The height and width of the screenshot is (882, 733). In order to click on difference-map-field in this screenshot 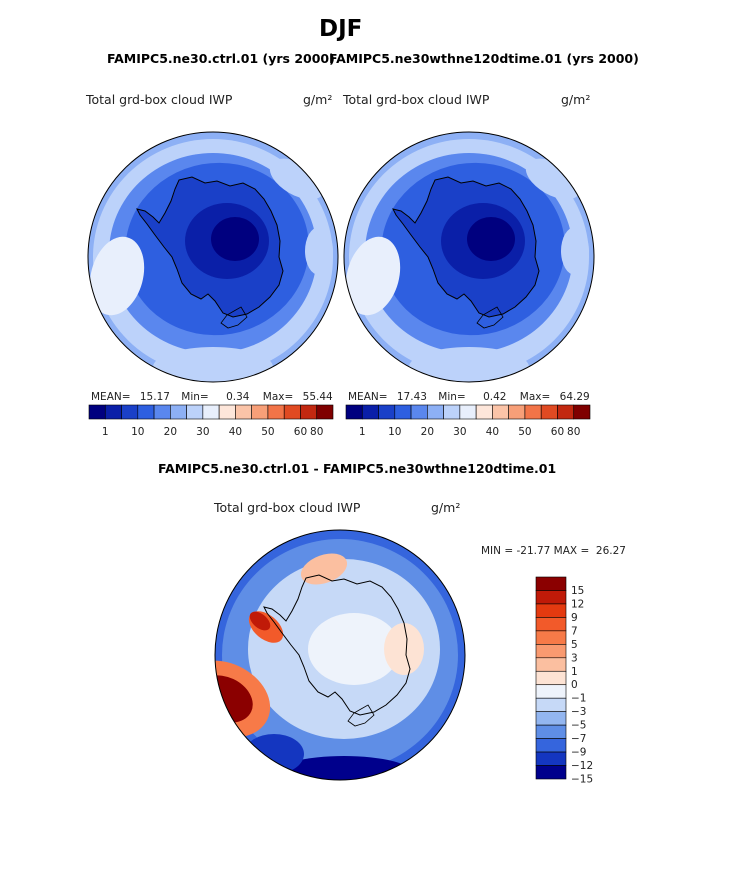, I will do `click(340, 655)`.